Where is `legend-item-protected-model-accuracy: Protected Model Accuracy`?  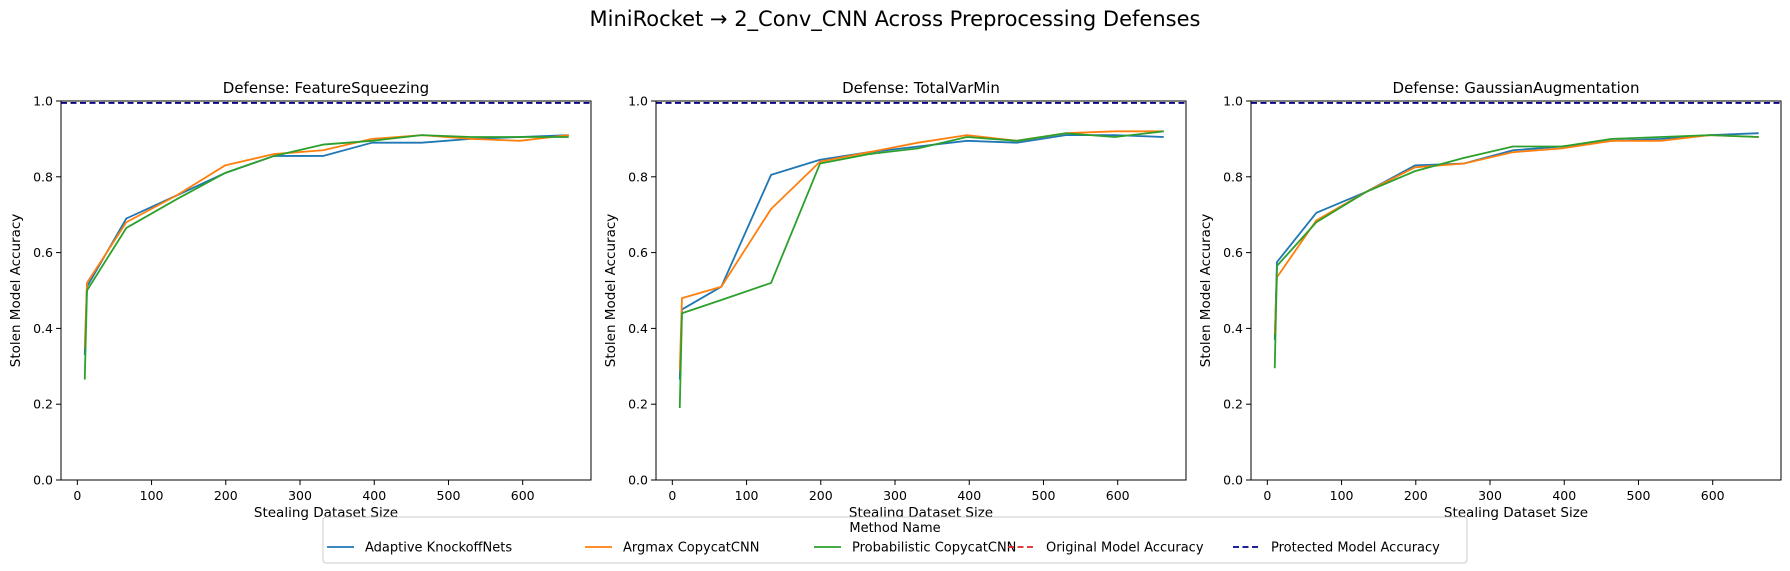
legend-item-protected-model-accuracy: Protected Model Accuracy is located at coordinates (1336, 548).